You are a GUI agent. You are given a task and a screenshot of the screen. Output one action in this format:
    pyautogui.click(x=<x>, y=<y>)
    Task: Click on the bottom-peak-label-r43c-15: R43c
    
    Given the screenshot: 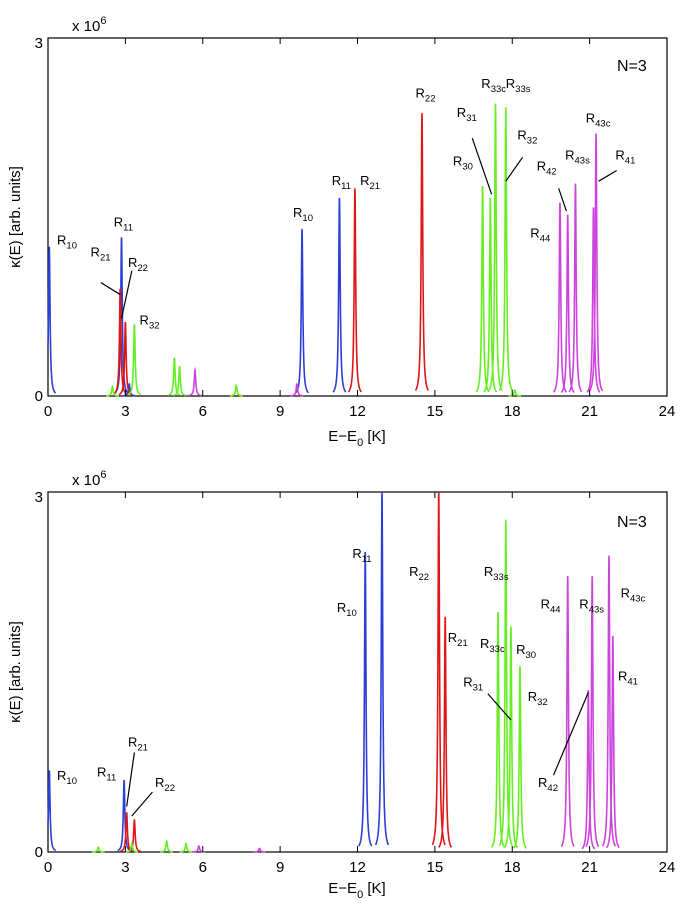 What is the action you would take?
    pyautogui.click(x=633, y=595)
    